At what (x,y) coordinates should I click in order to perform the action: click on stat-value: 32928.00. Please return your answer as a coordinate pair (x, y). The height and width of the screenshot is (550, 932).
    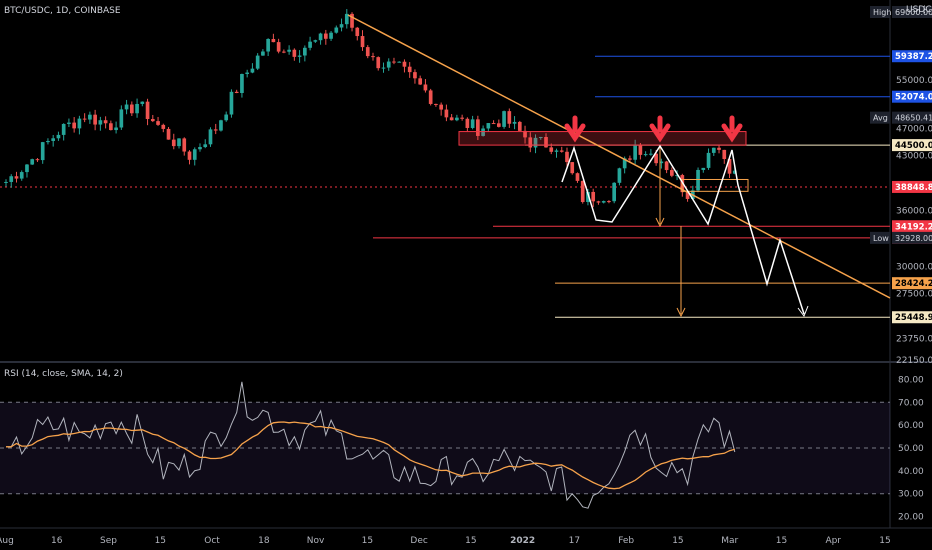
    Looking at the image, I should click on (913, 238).